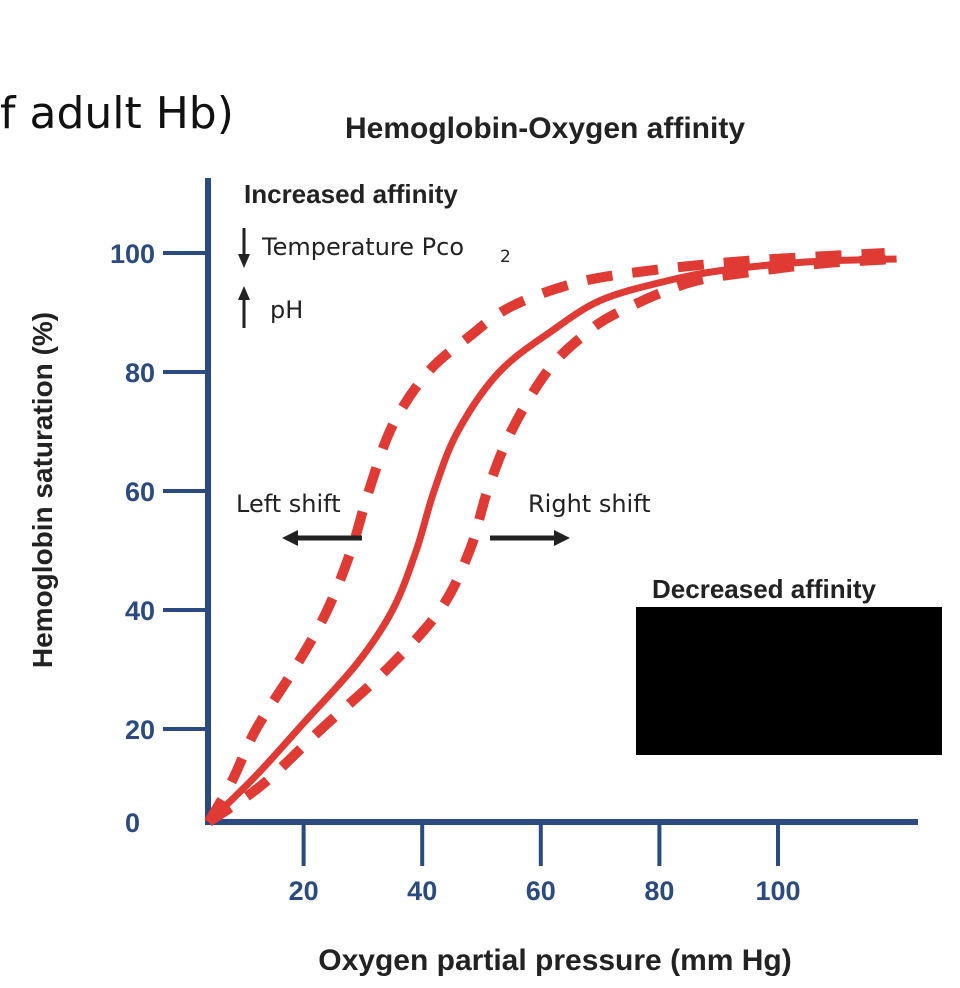 This screenshot has width=960, height=988. I want to click on y-axis-label: Hemoglobin saturation (%), so click(42, 490).